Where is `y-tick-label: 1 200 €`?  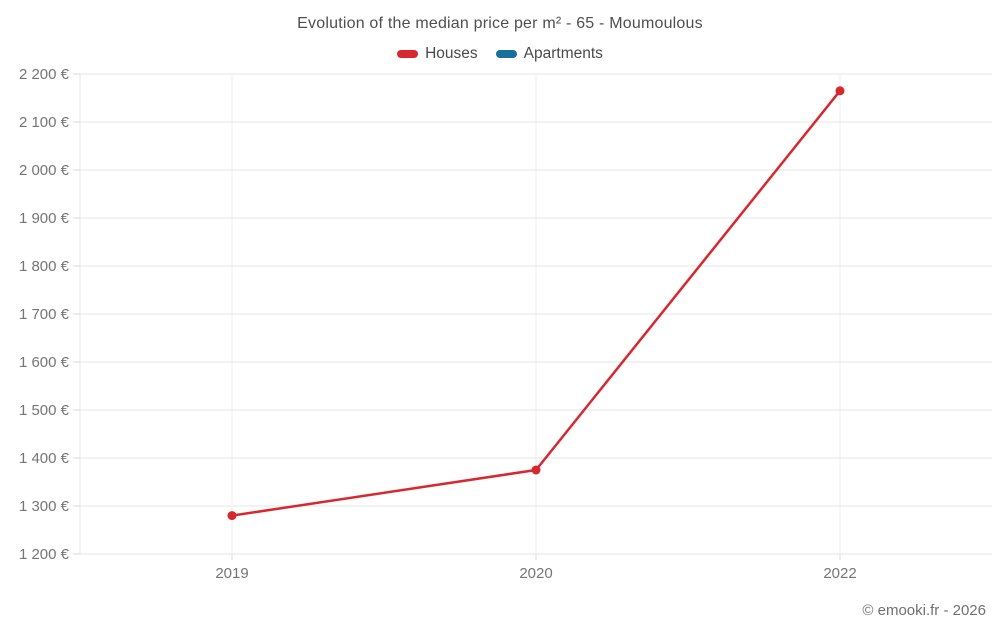 y-tick-label: 1 200 € is located at coordinates (44, 554).